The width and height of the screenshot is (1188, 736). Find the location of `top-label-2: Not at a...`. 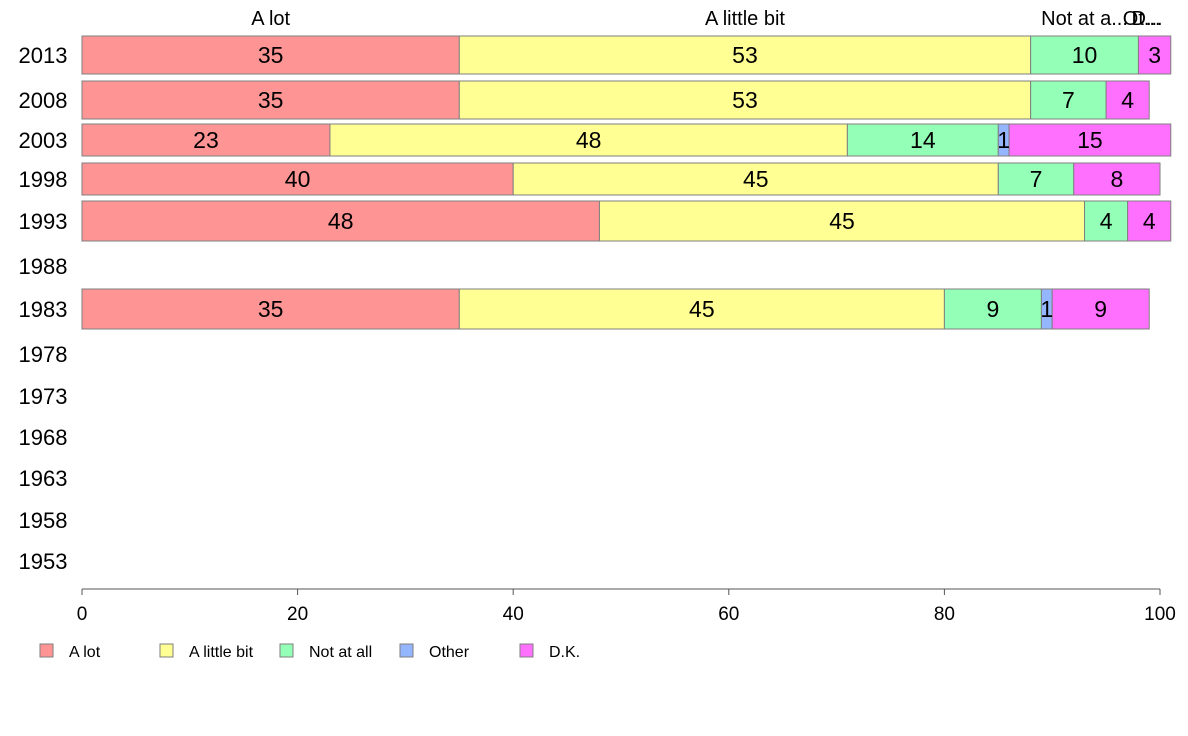

top-label-2: Not at a... is located at coordinates (1084, 19).